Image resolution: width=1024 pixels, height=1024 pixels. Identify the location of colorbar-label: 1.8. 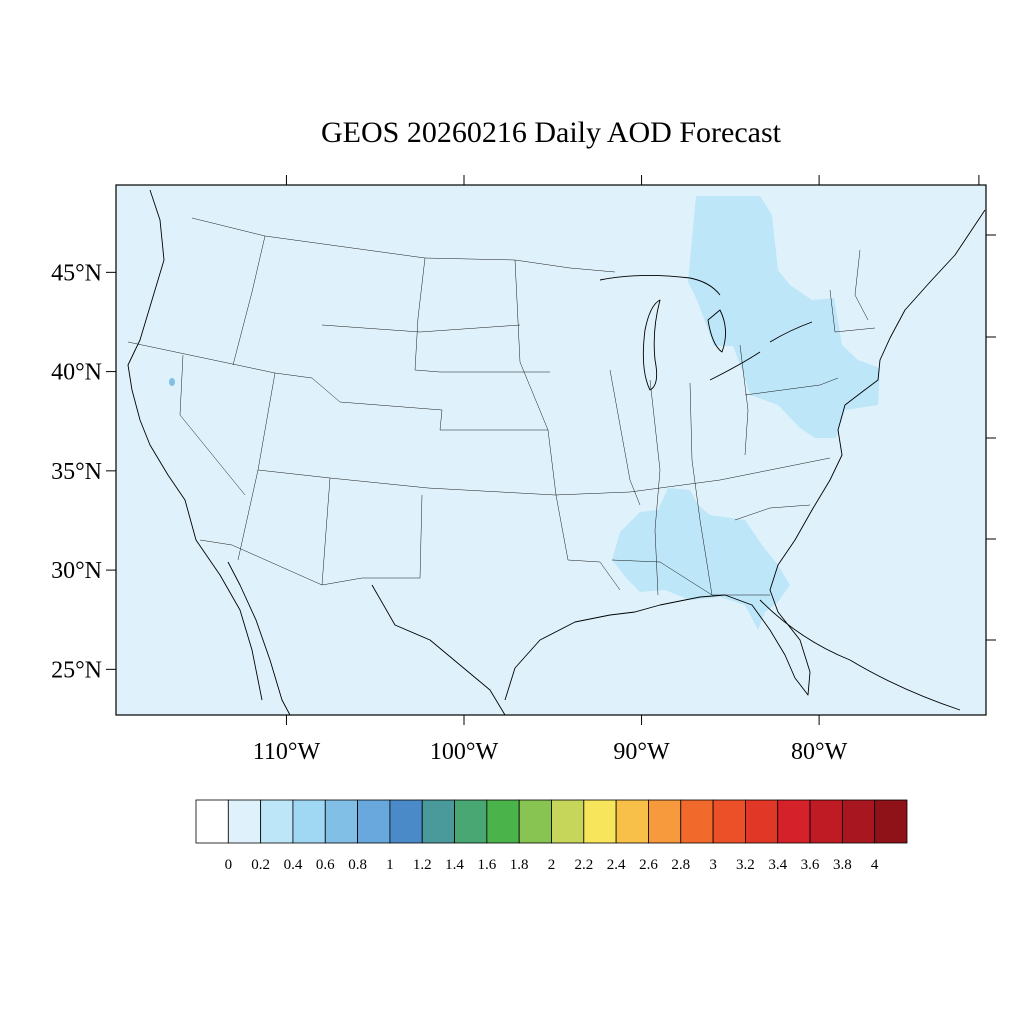
(519, 865).